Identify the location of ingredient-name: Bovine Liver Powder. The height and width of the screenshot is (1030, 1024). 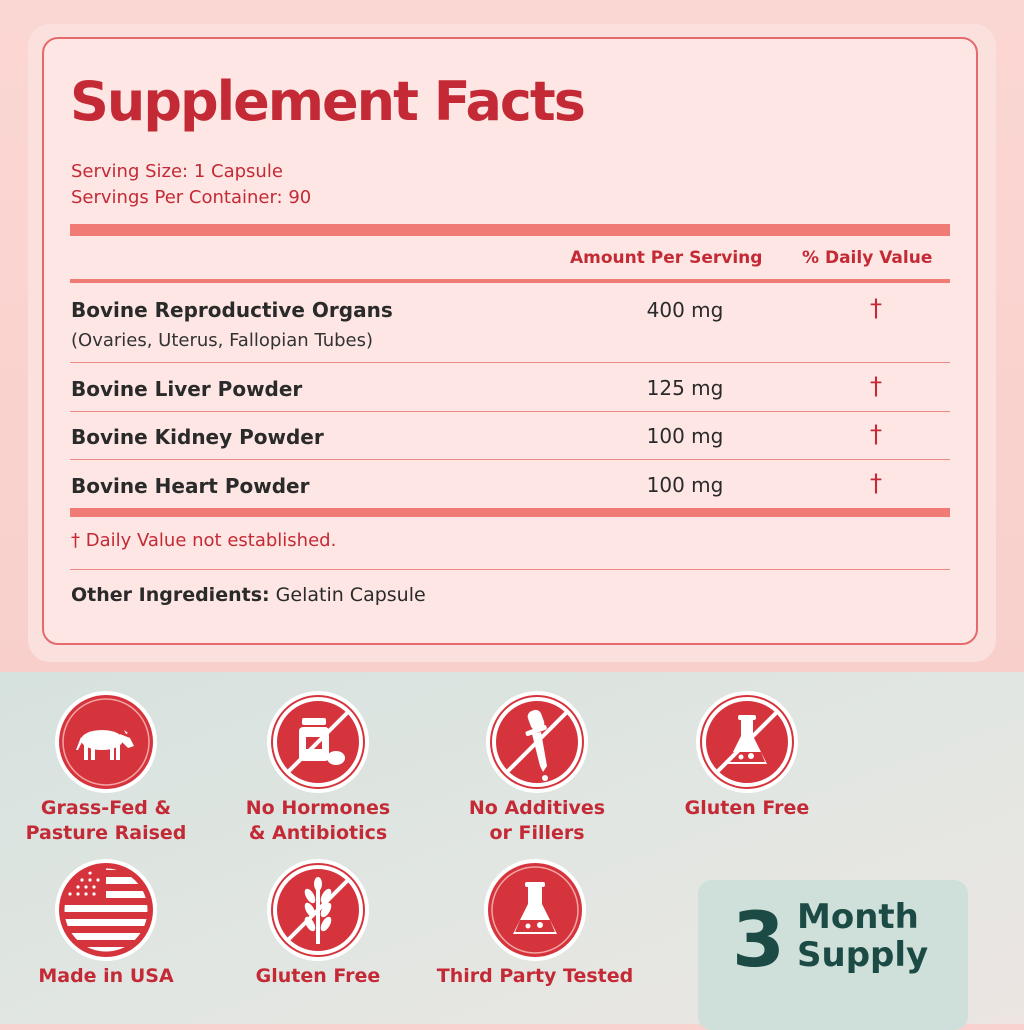
(187, 389).